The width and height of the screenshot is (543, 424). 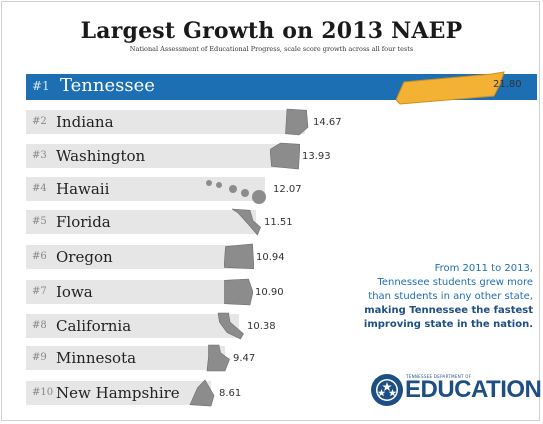 I want to click on rank-label: #2, so click(x=39, y=121).